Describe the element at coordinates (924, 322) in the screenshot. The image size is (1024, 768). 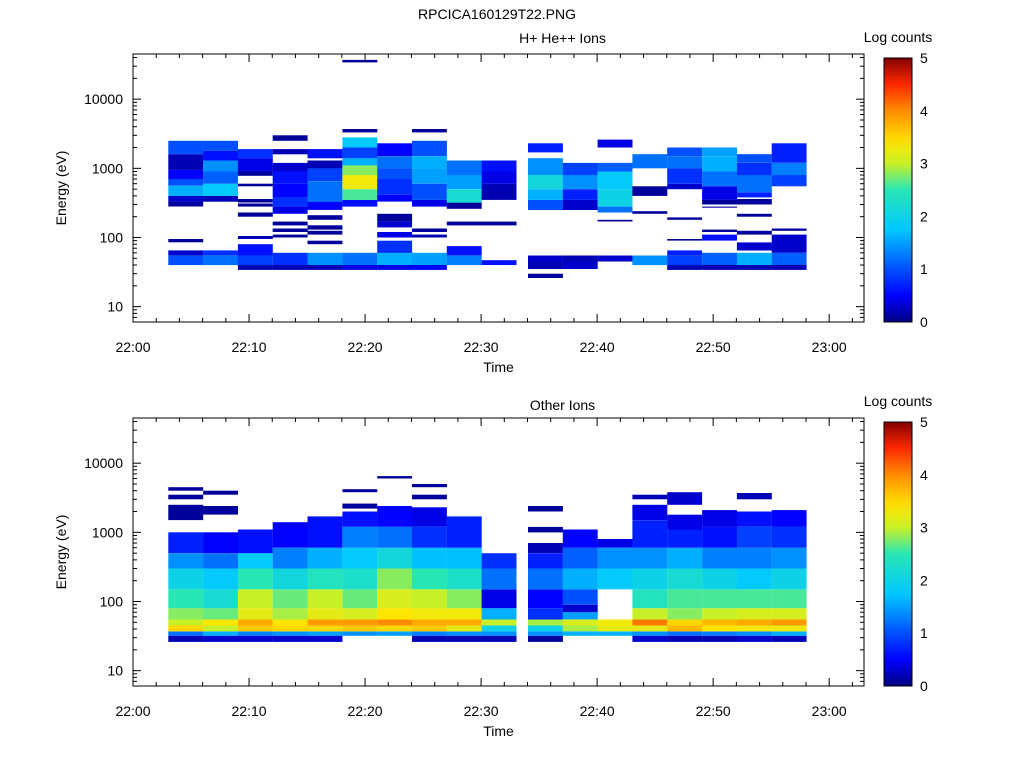
I see `colorbar-tick-label: 0` at that location.